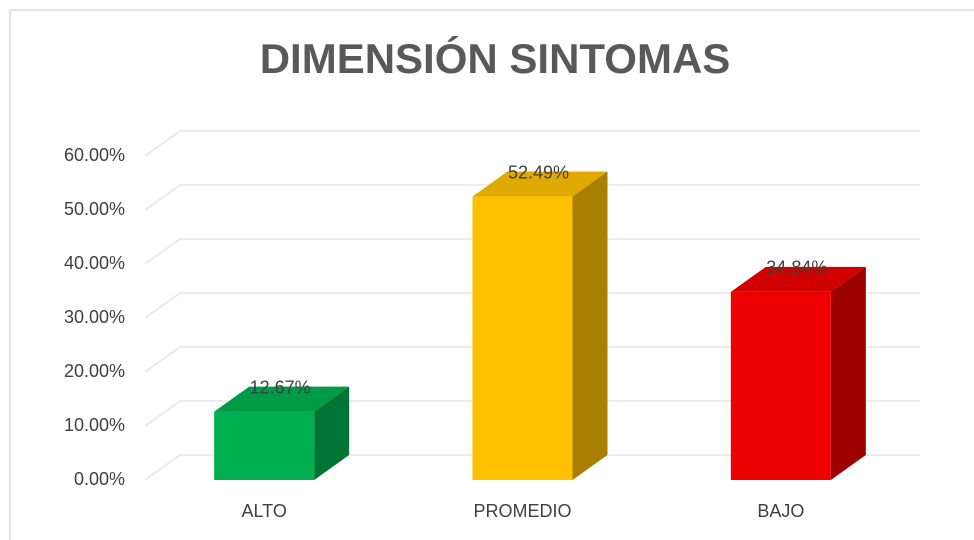  What do you see at coordinates (280, 387) in the screenshot?
I see `data-label: 12.67%` at bounding box center [280, 387].